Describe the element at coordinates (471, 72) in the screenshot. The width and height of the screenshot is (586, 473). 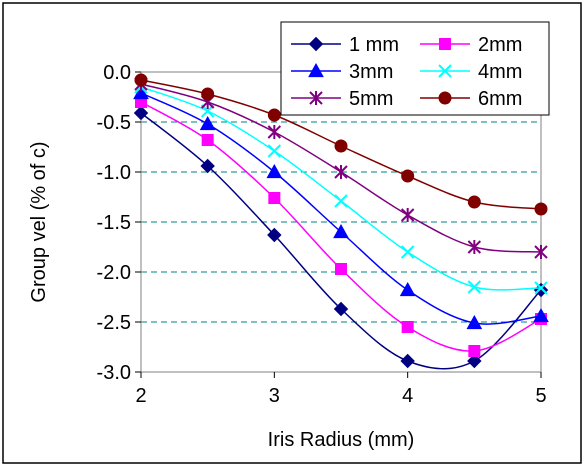
I see `legend-item: 4mm` at that location.